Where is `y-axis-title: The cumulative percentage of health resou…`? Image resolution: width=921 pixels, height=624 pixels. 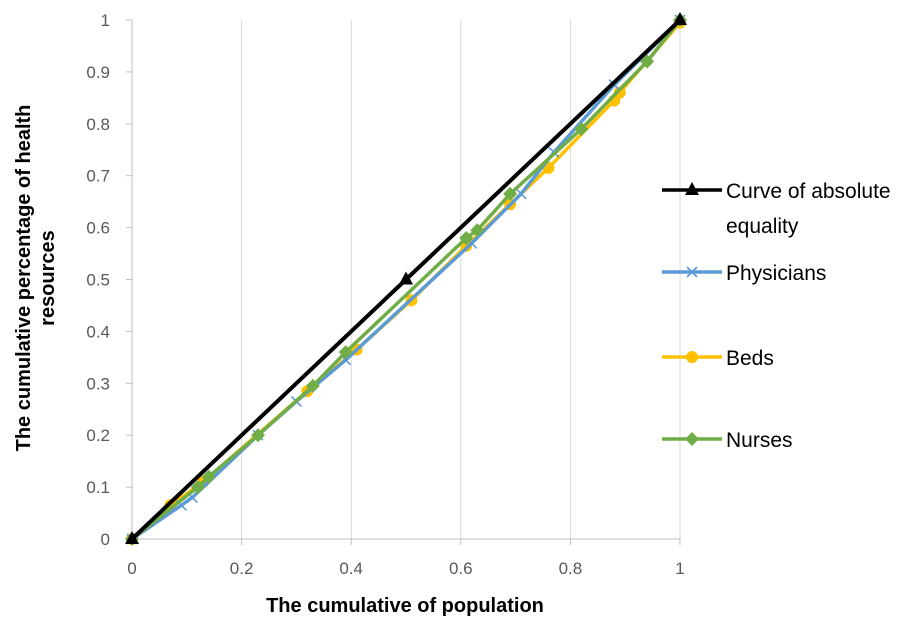
y-axis-title: The cumulative percentage of health resou… is located at coordinates (36, 278).